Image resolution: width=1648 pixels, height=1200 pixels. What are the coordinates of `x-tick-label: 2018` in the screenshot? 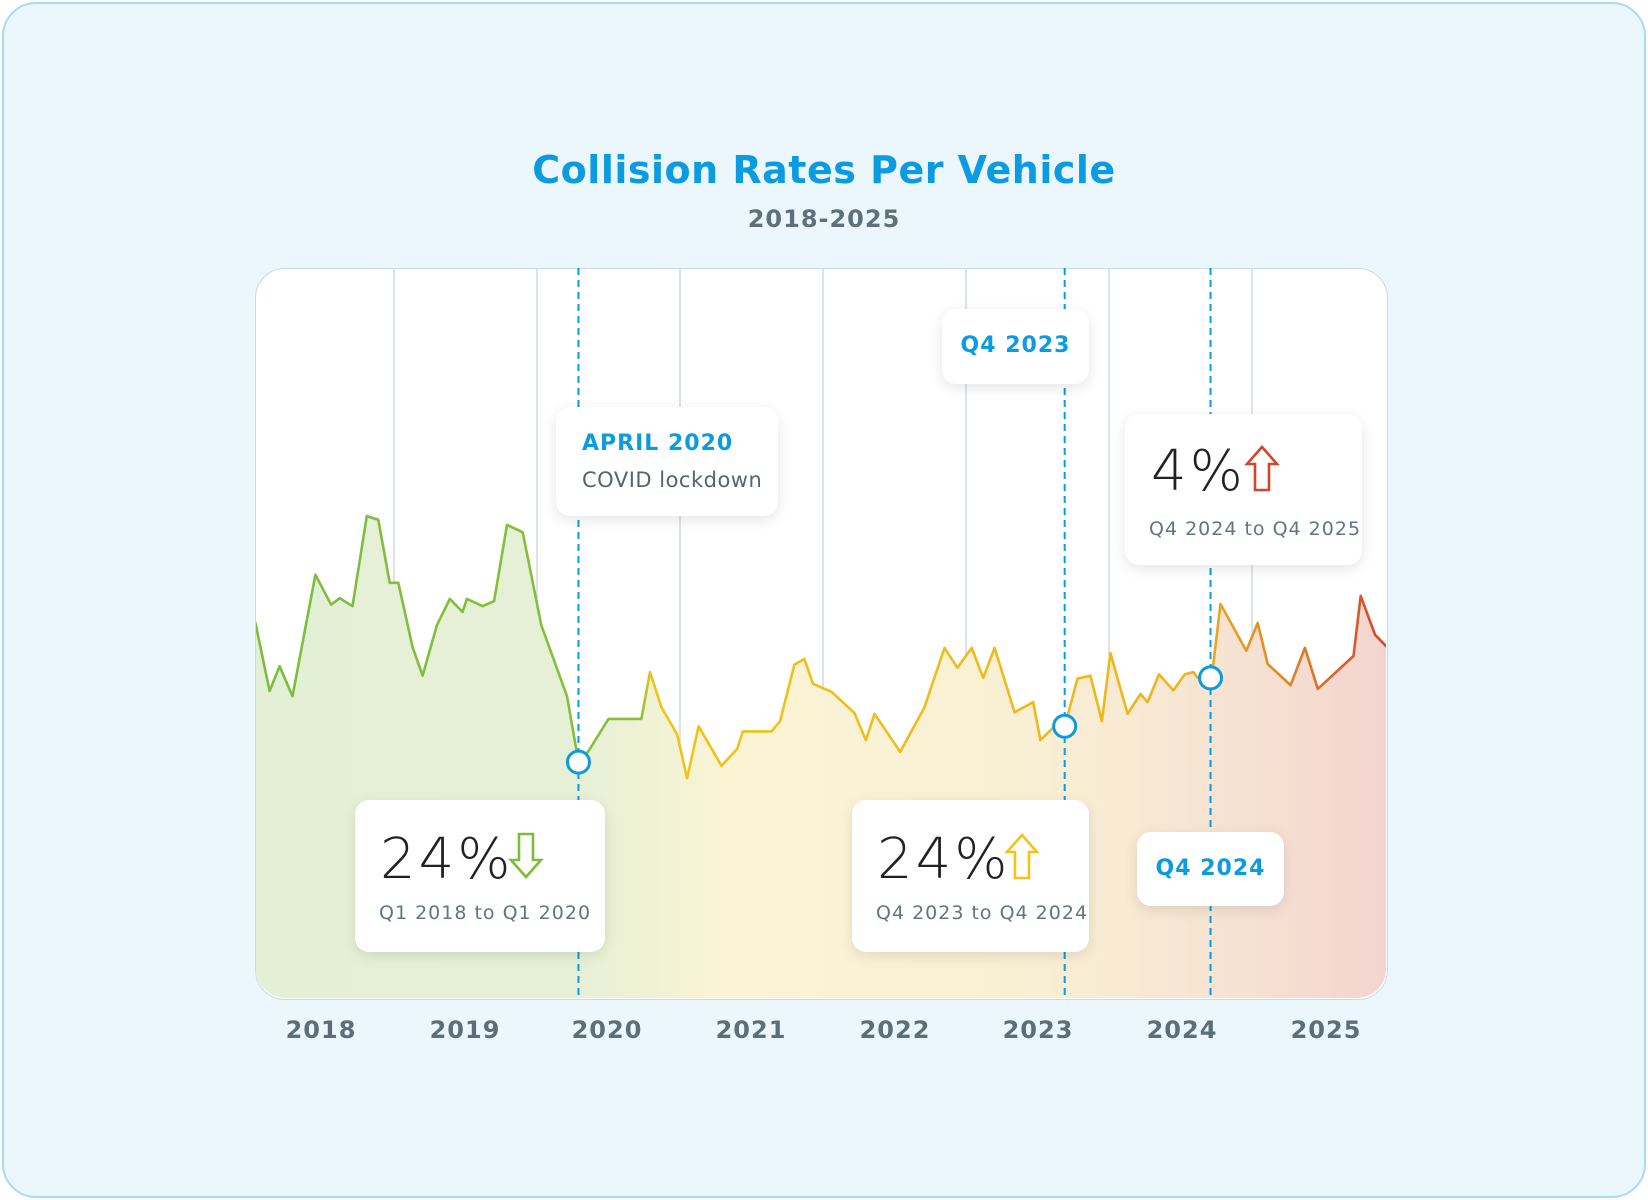 It's located at (321, 1030).